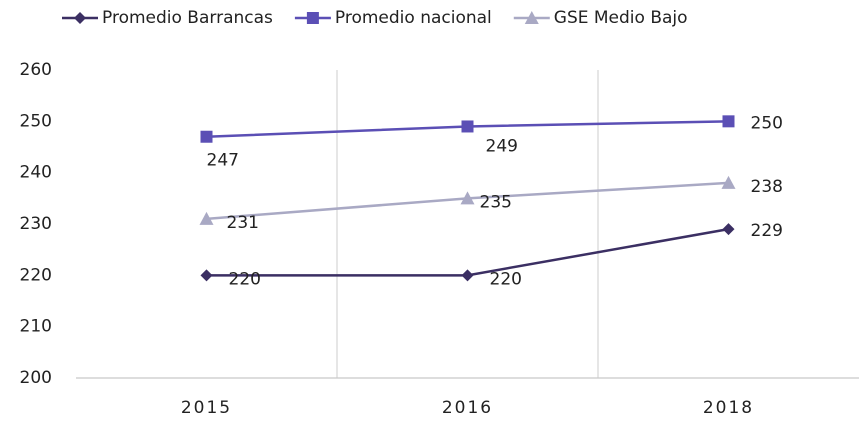  I want to click on x-tick-label: 2015, so click(206, 408).